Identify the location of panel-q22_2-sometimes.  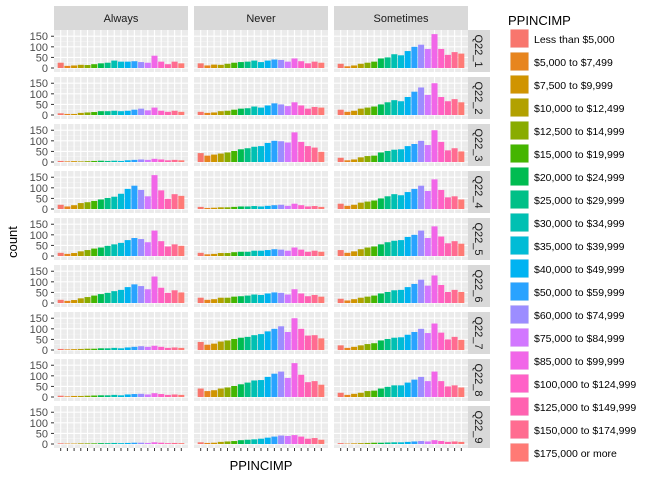
(401, 98).